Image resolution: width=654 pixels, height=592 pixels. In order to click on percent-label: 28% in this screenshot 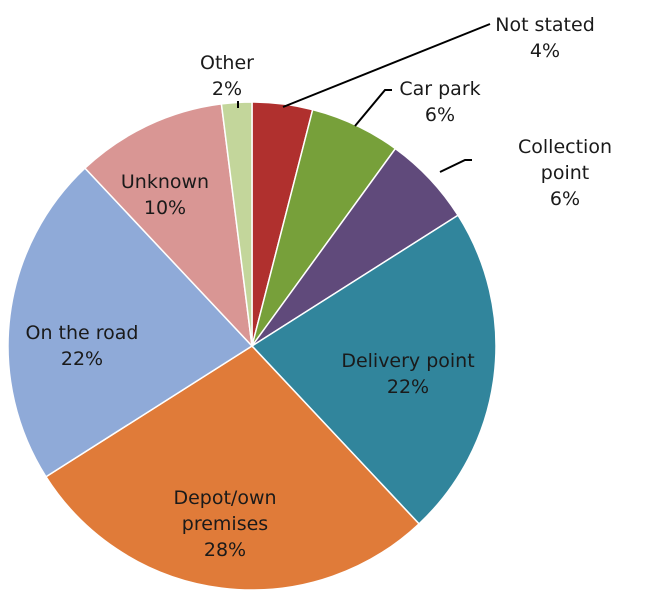, I will do `click(225, 550)`.